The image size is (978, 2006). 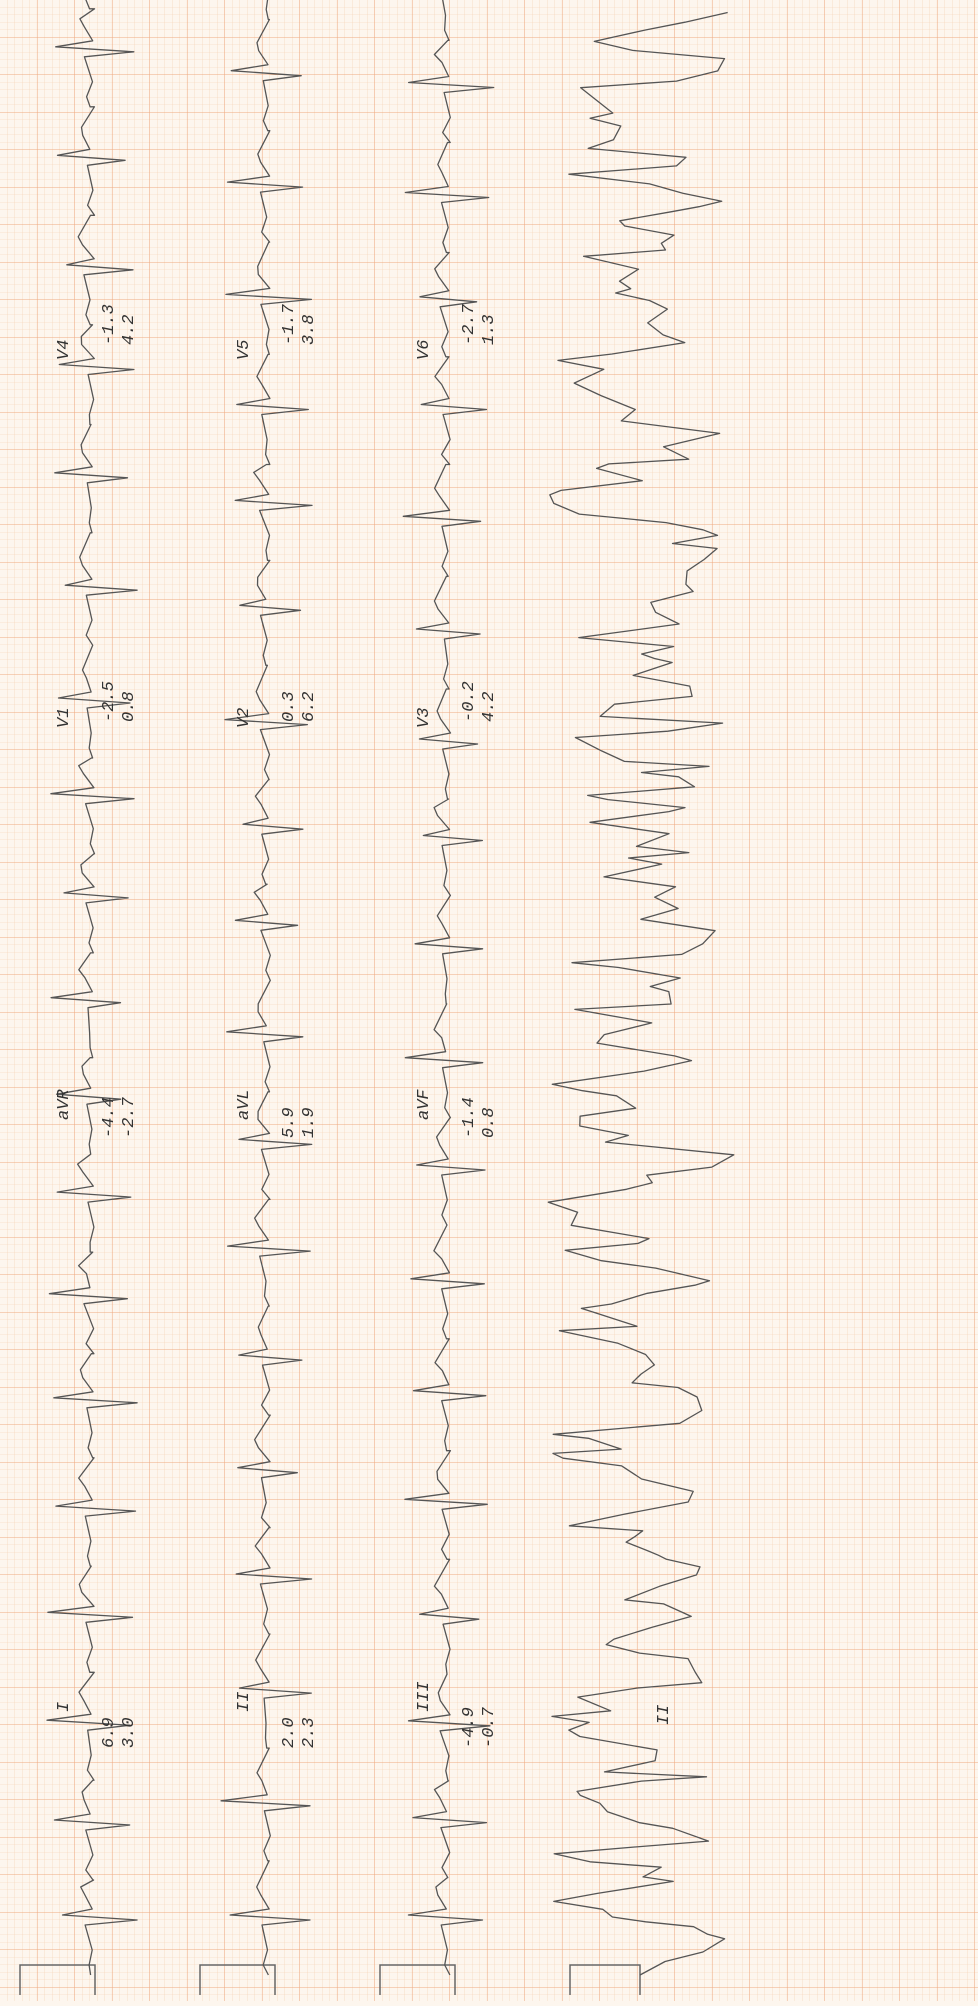 I want to click on lead-label: aVL, so click(x=244, y=1104).